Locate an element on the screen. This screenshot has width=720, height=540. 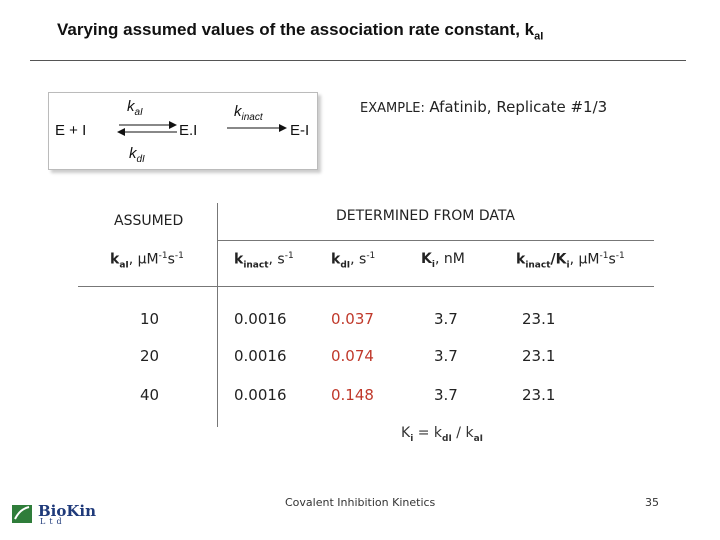
logo-word: BioKin is located at coordinates (67, 511).